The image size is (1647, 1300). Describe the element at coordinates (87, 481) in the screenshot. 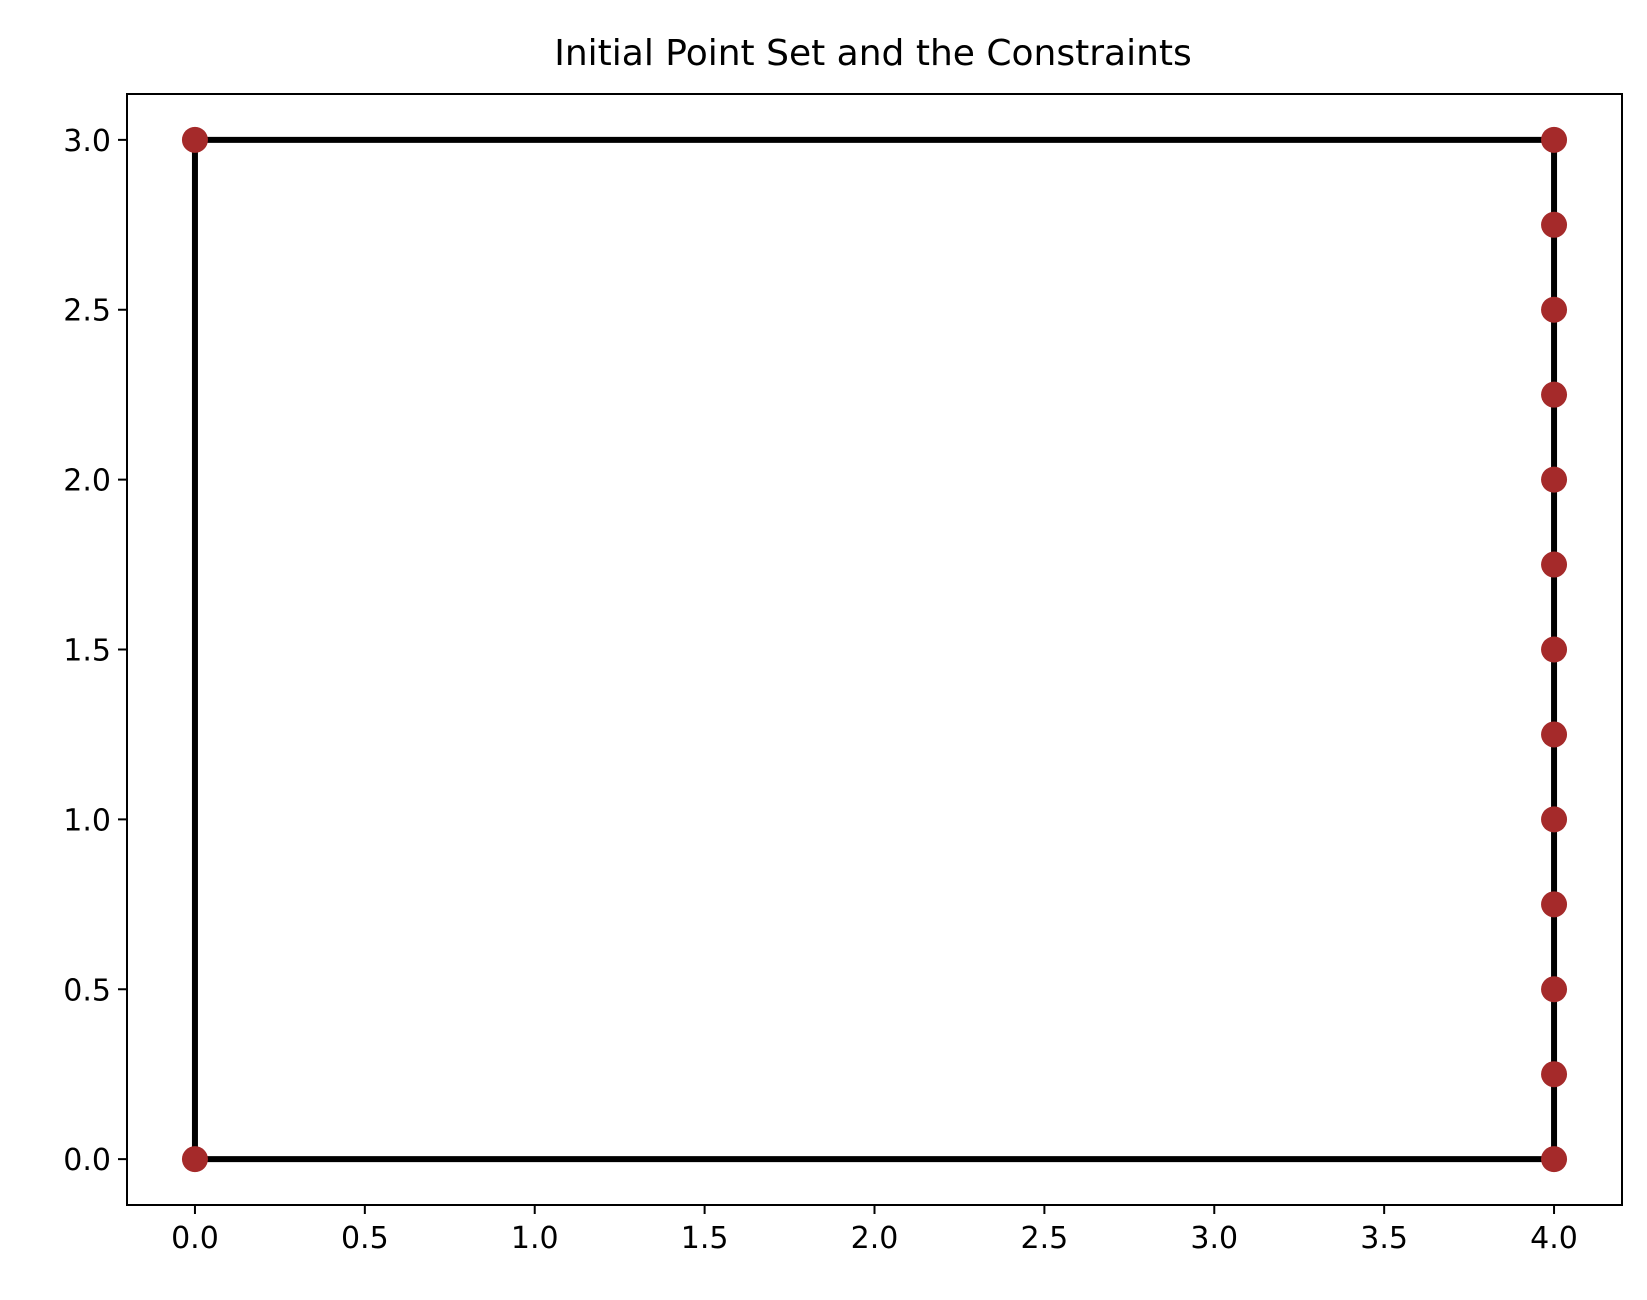

I see `y-tick-label: 2.0` at that location.